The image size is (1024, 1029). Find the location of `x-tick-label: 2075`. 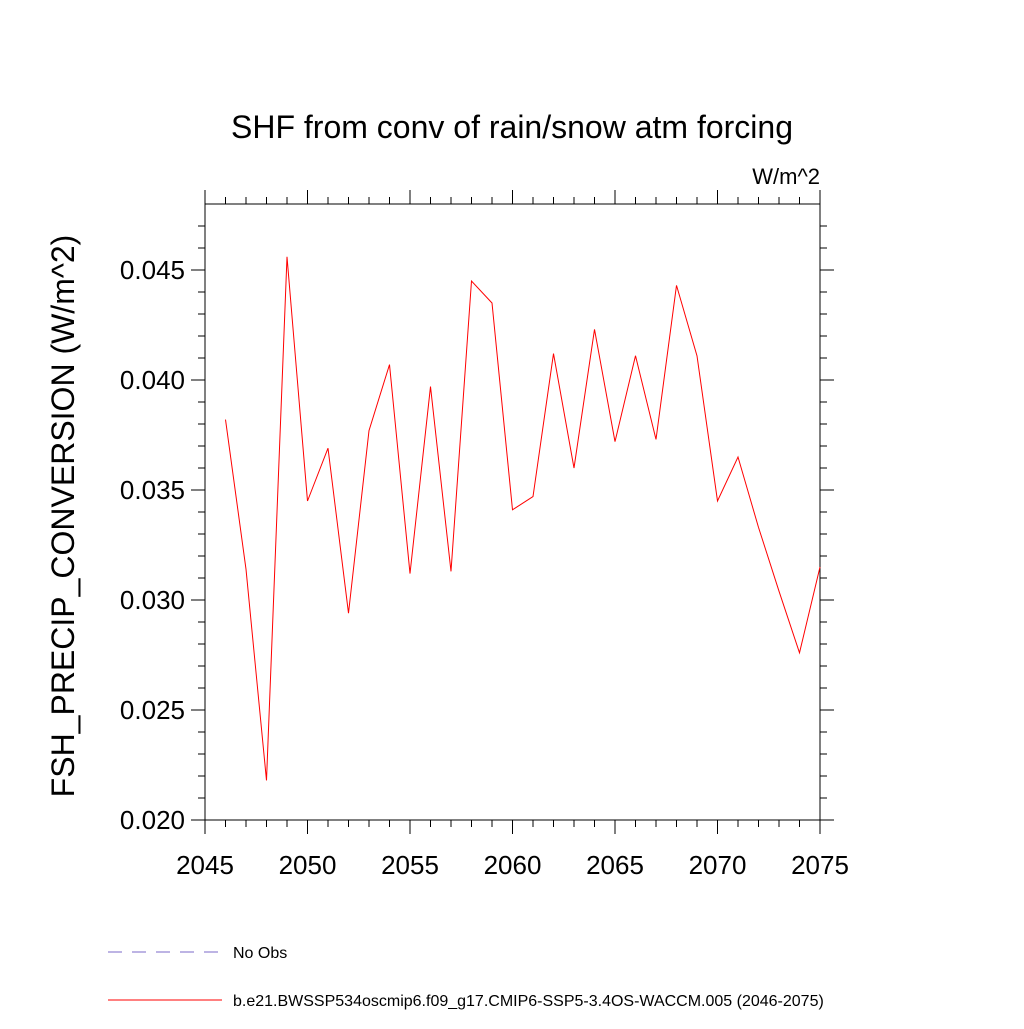

x-tick-label: 2075 is located at coordinates (820, 865).